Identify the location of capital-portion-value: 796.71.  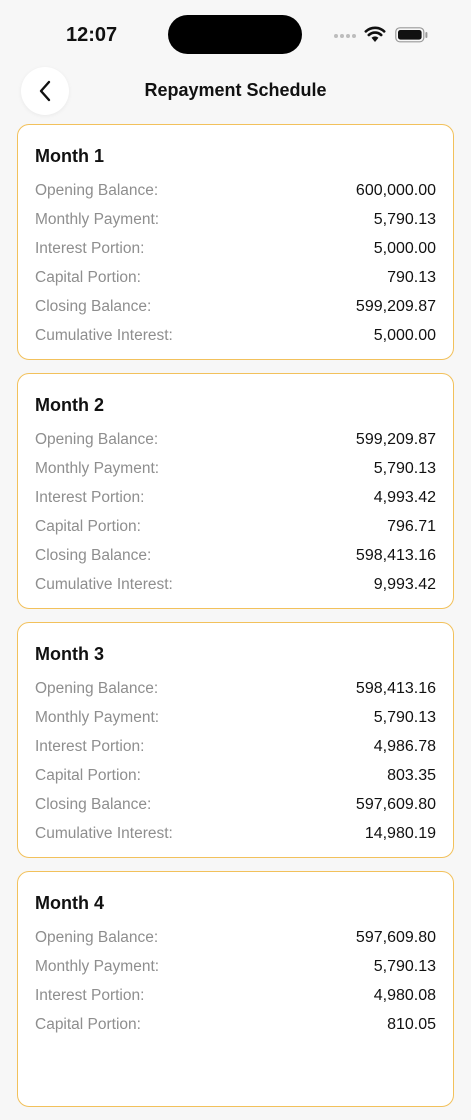
(411, 526).